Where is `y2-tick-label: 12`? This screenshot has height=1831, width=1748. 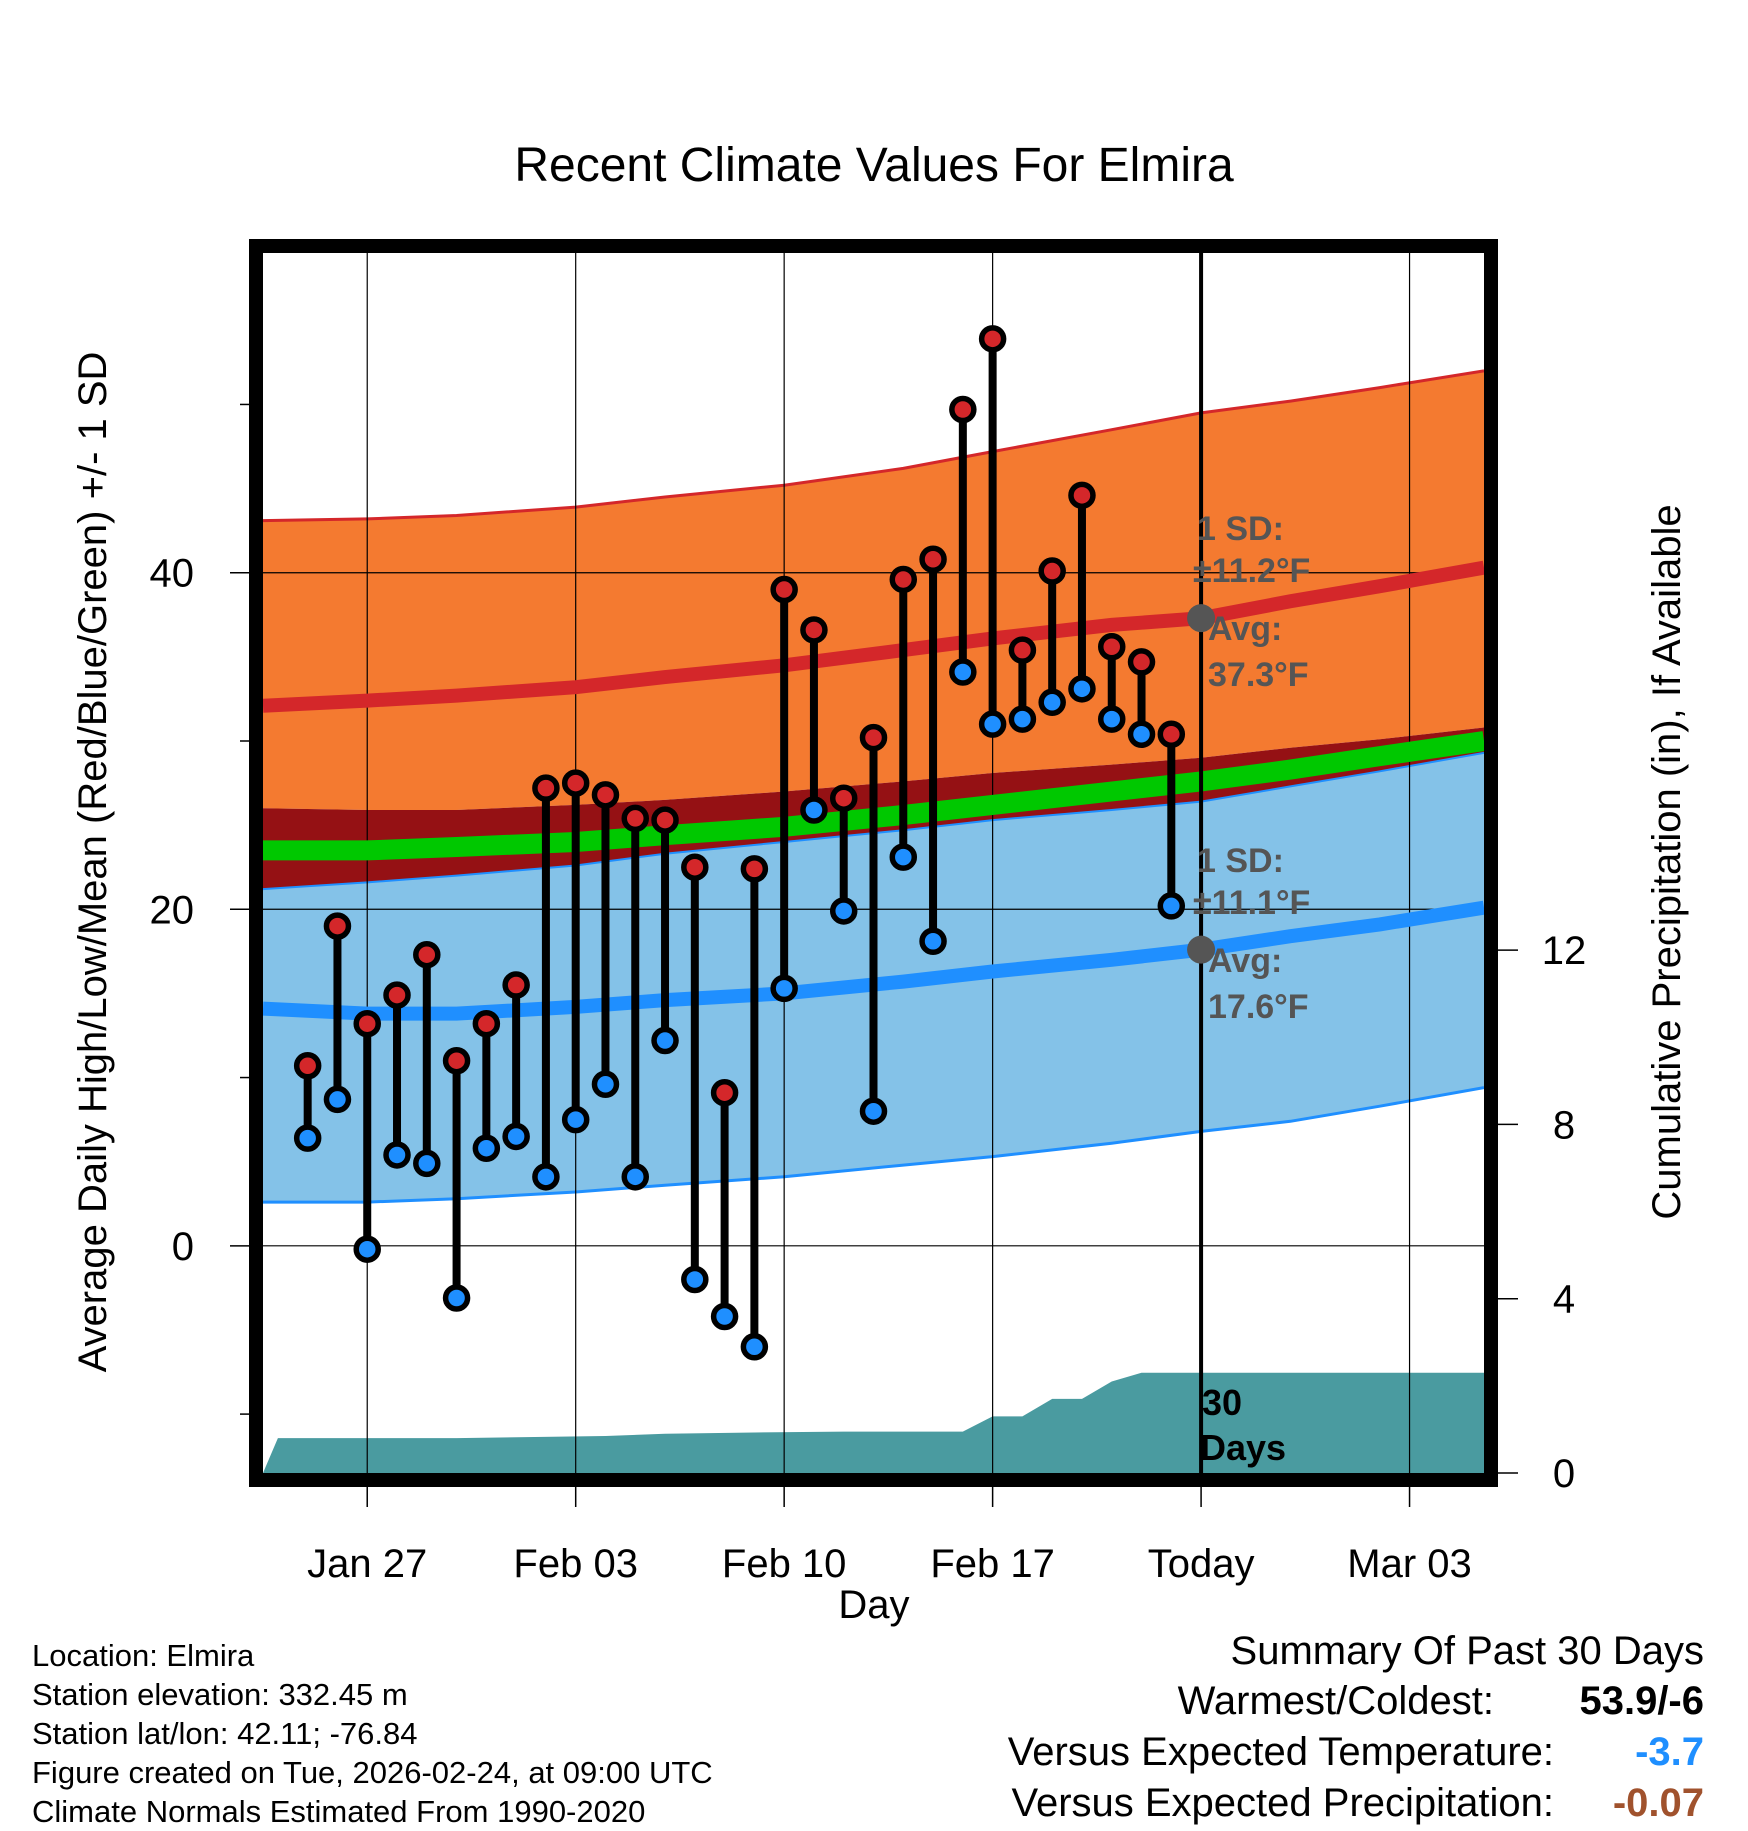
y2-tick-label: 12 is located at coordinates (1564, 951).